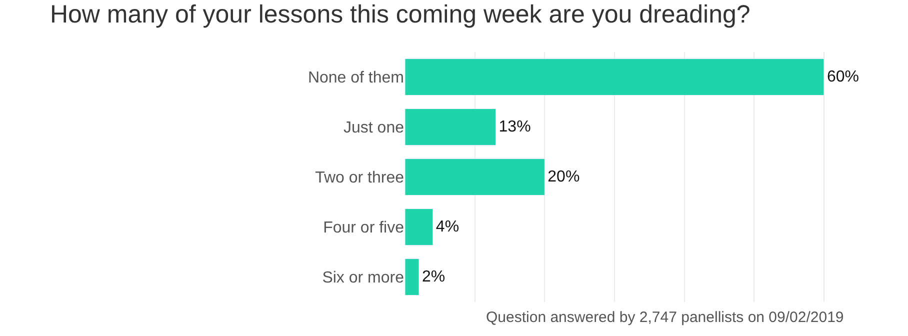 The height and width of the screenshot is (336, 908). I want to click on data-label: 60%, so click(842, 77).